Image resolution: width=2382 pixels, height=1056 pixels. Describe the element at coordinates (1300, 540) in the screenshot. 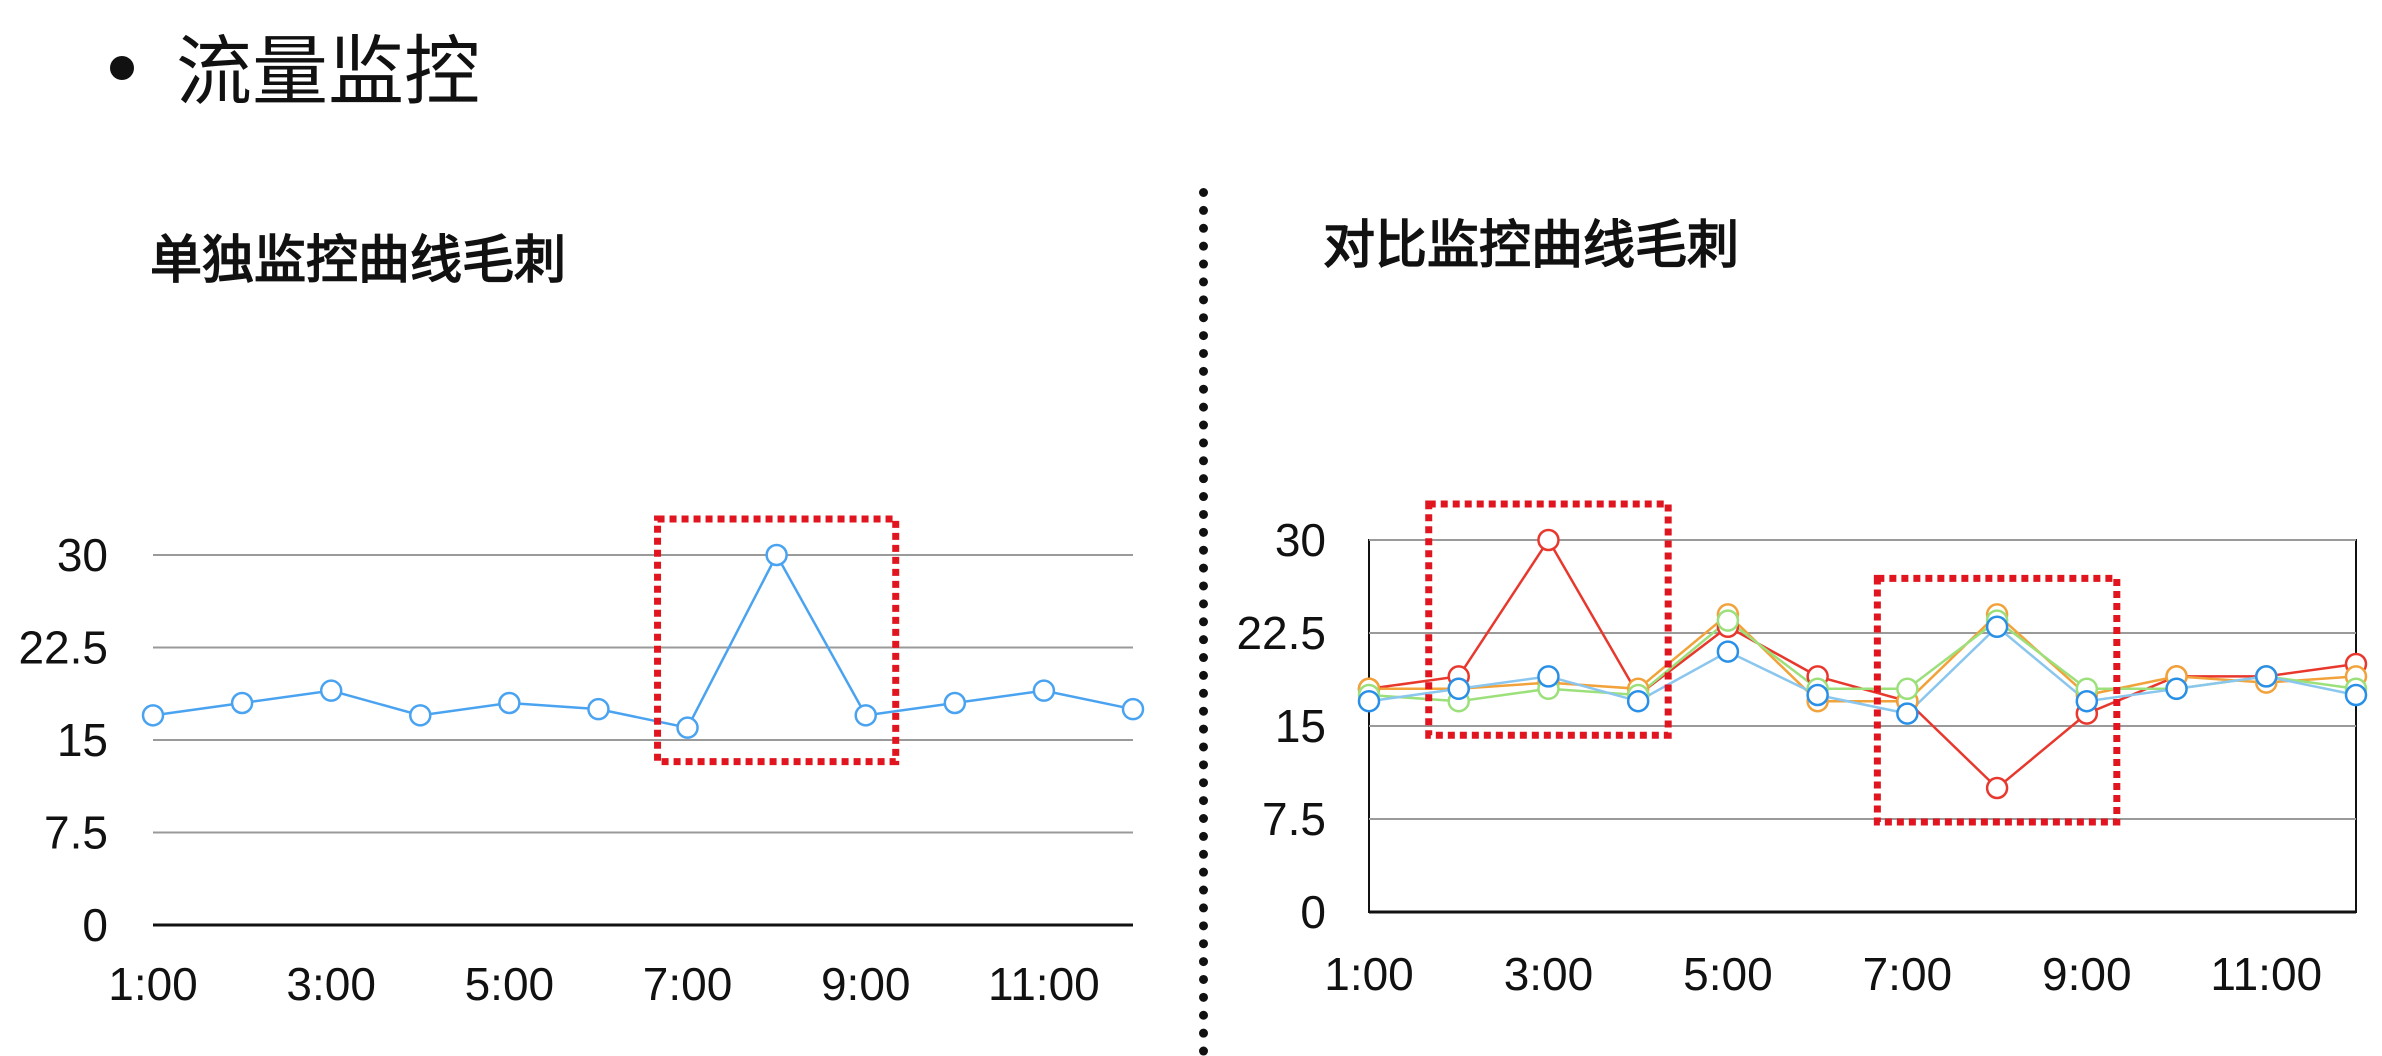

I see `right-y-tick-label: 30` at that location.